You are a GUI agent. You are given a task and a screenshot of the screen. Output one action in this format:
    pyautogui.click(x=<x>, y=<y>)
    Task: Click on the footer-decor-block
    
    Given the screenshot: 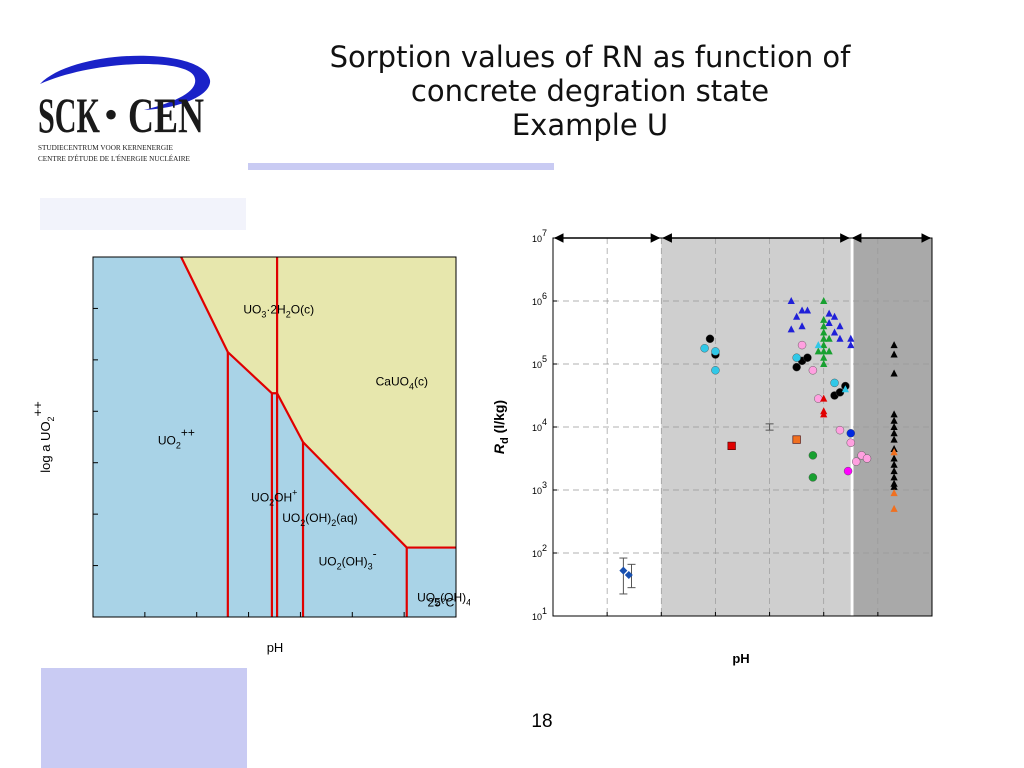 What is the action you would take?
    pyautogui.click(x=144, y=718)
    